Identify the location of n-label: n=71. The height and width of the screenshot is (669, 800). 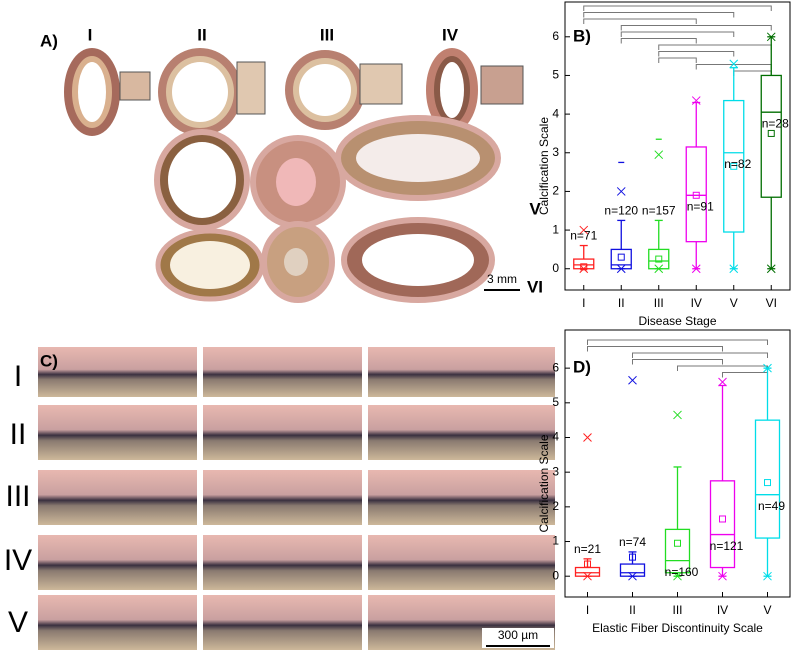
(583, 236).